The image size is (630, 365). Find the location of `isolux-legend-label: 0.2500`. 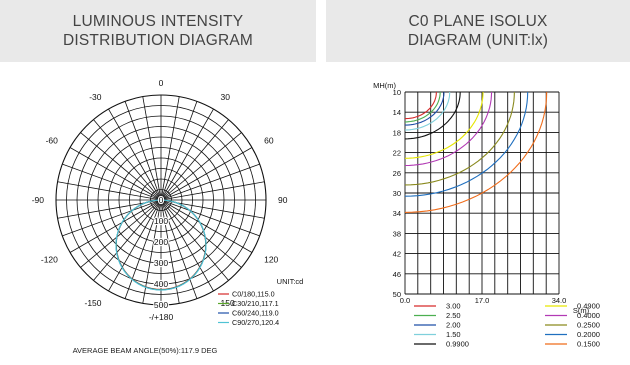

isolux-legend-label: 0.2500 is located at coordinates (588, 325).